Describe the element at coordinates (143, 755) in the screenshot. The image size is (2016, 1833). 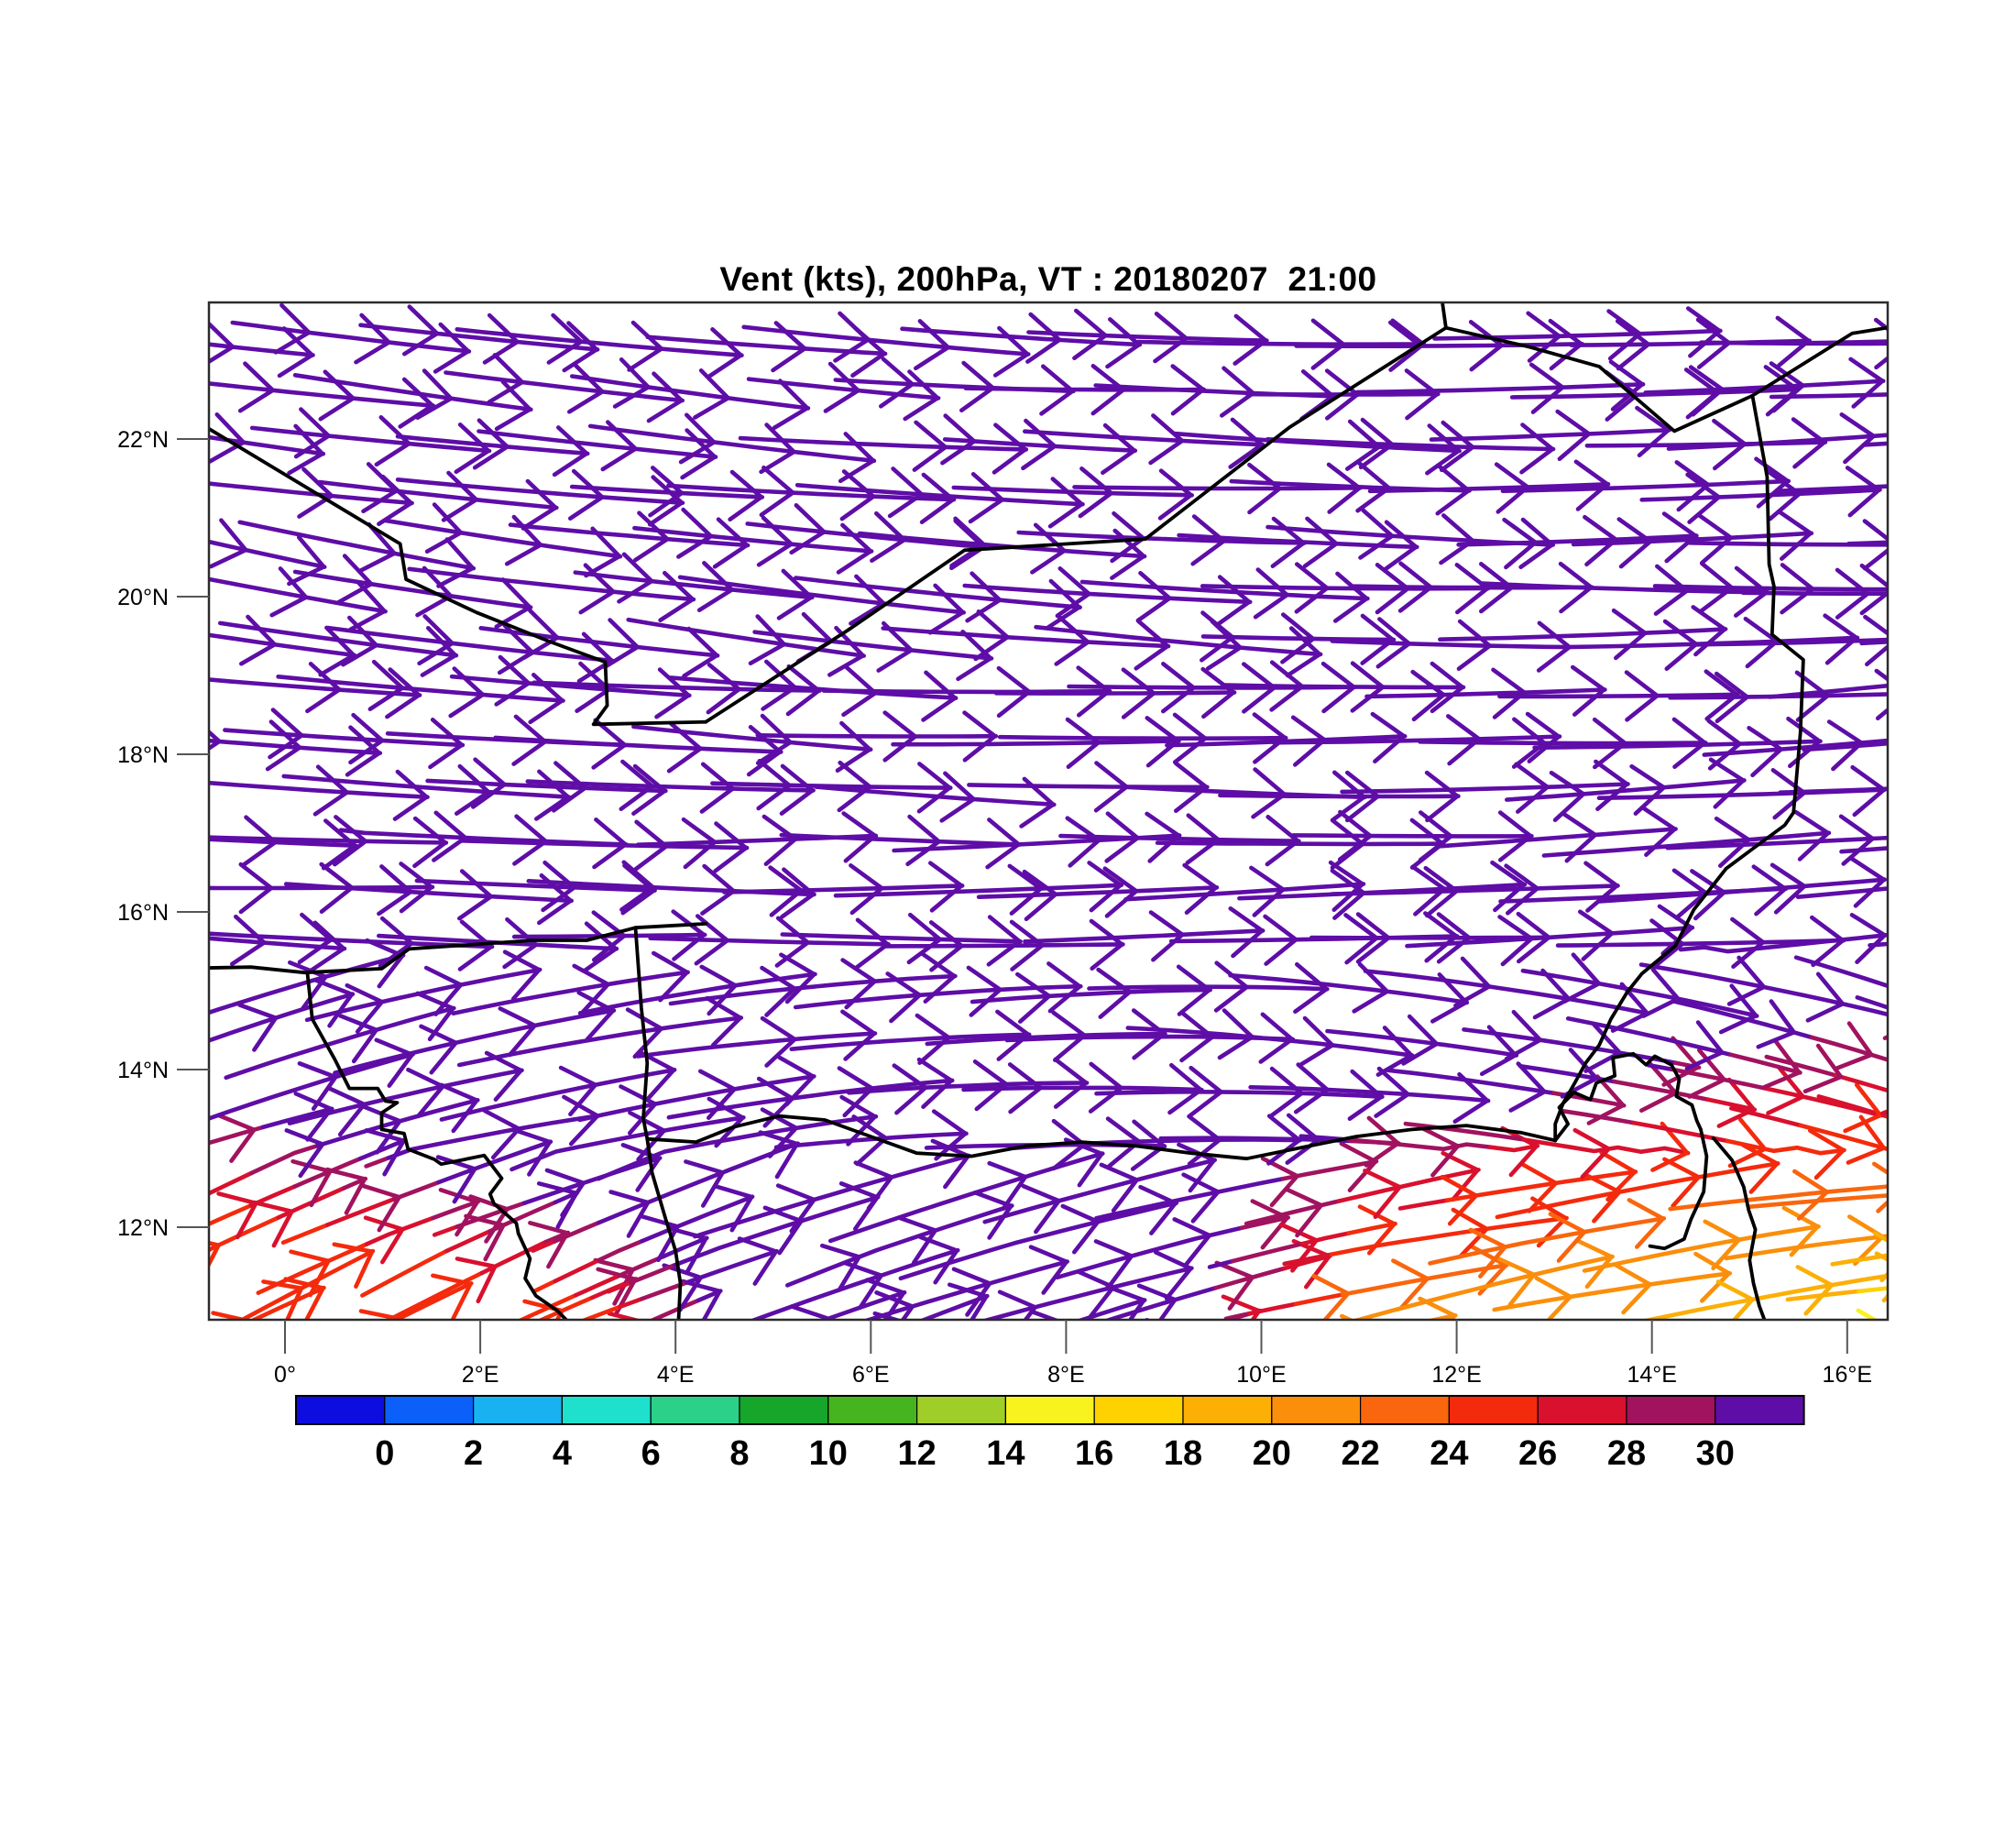
I see `lat-tick-label: 18°N` at that location.